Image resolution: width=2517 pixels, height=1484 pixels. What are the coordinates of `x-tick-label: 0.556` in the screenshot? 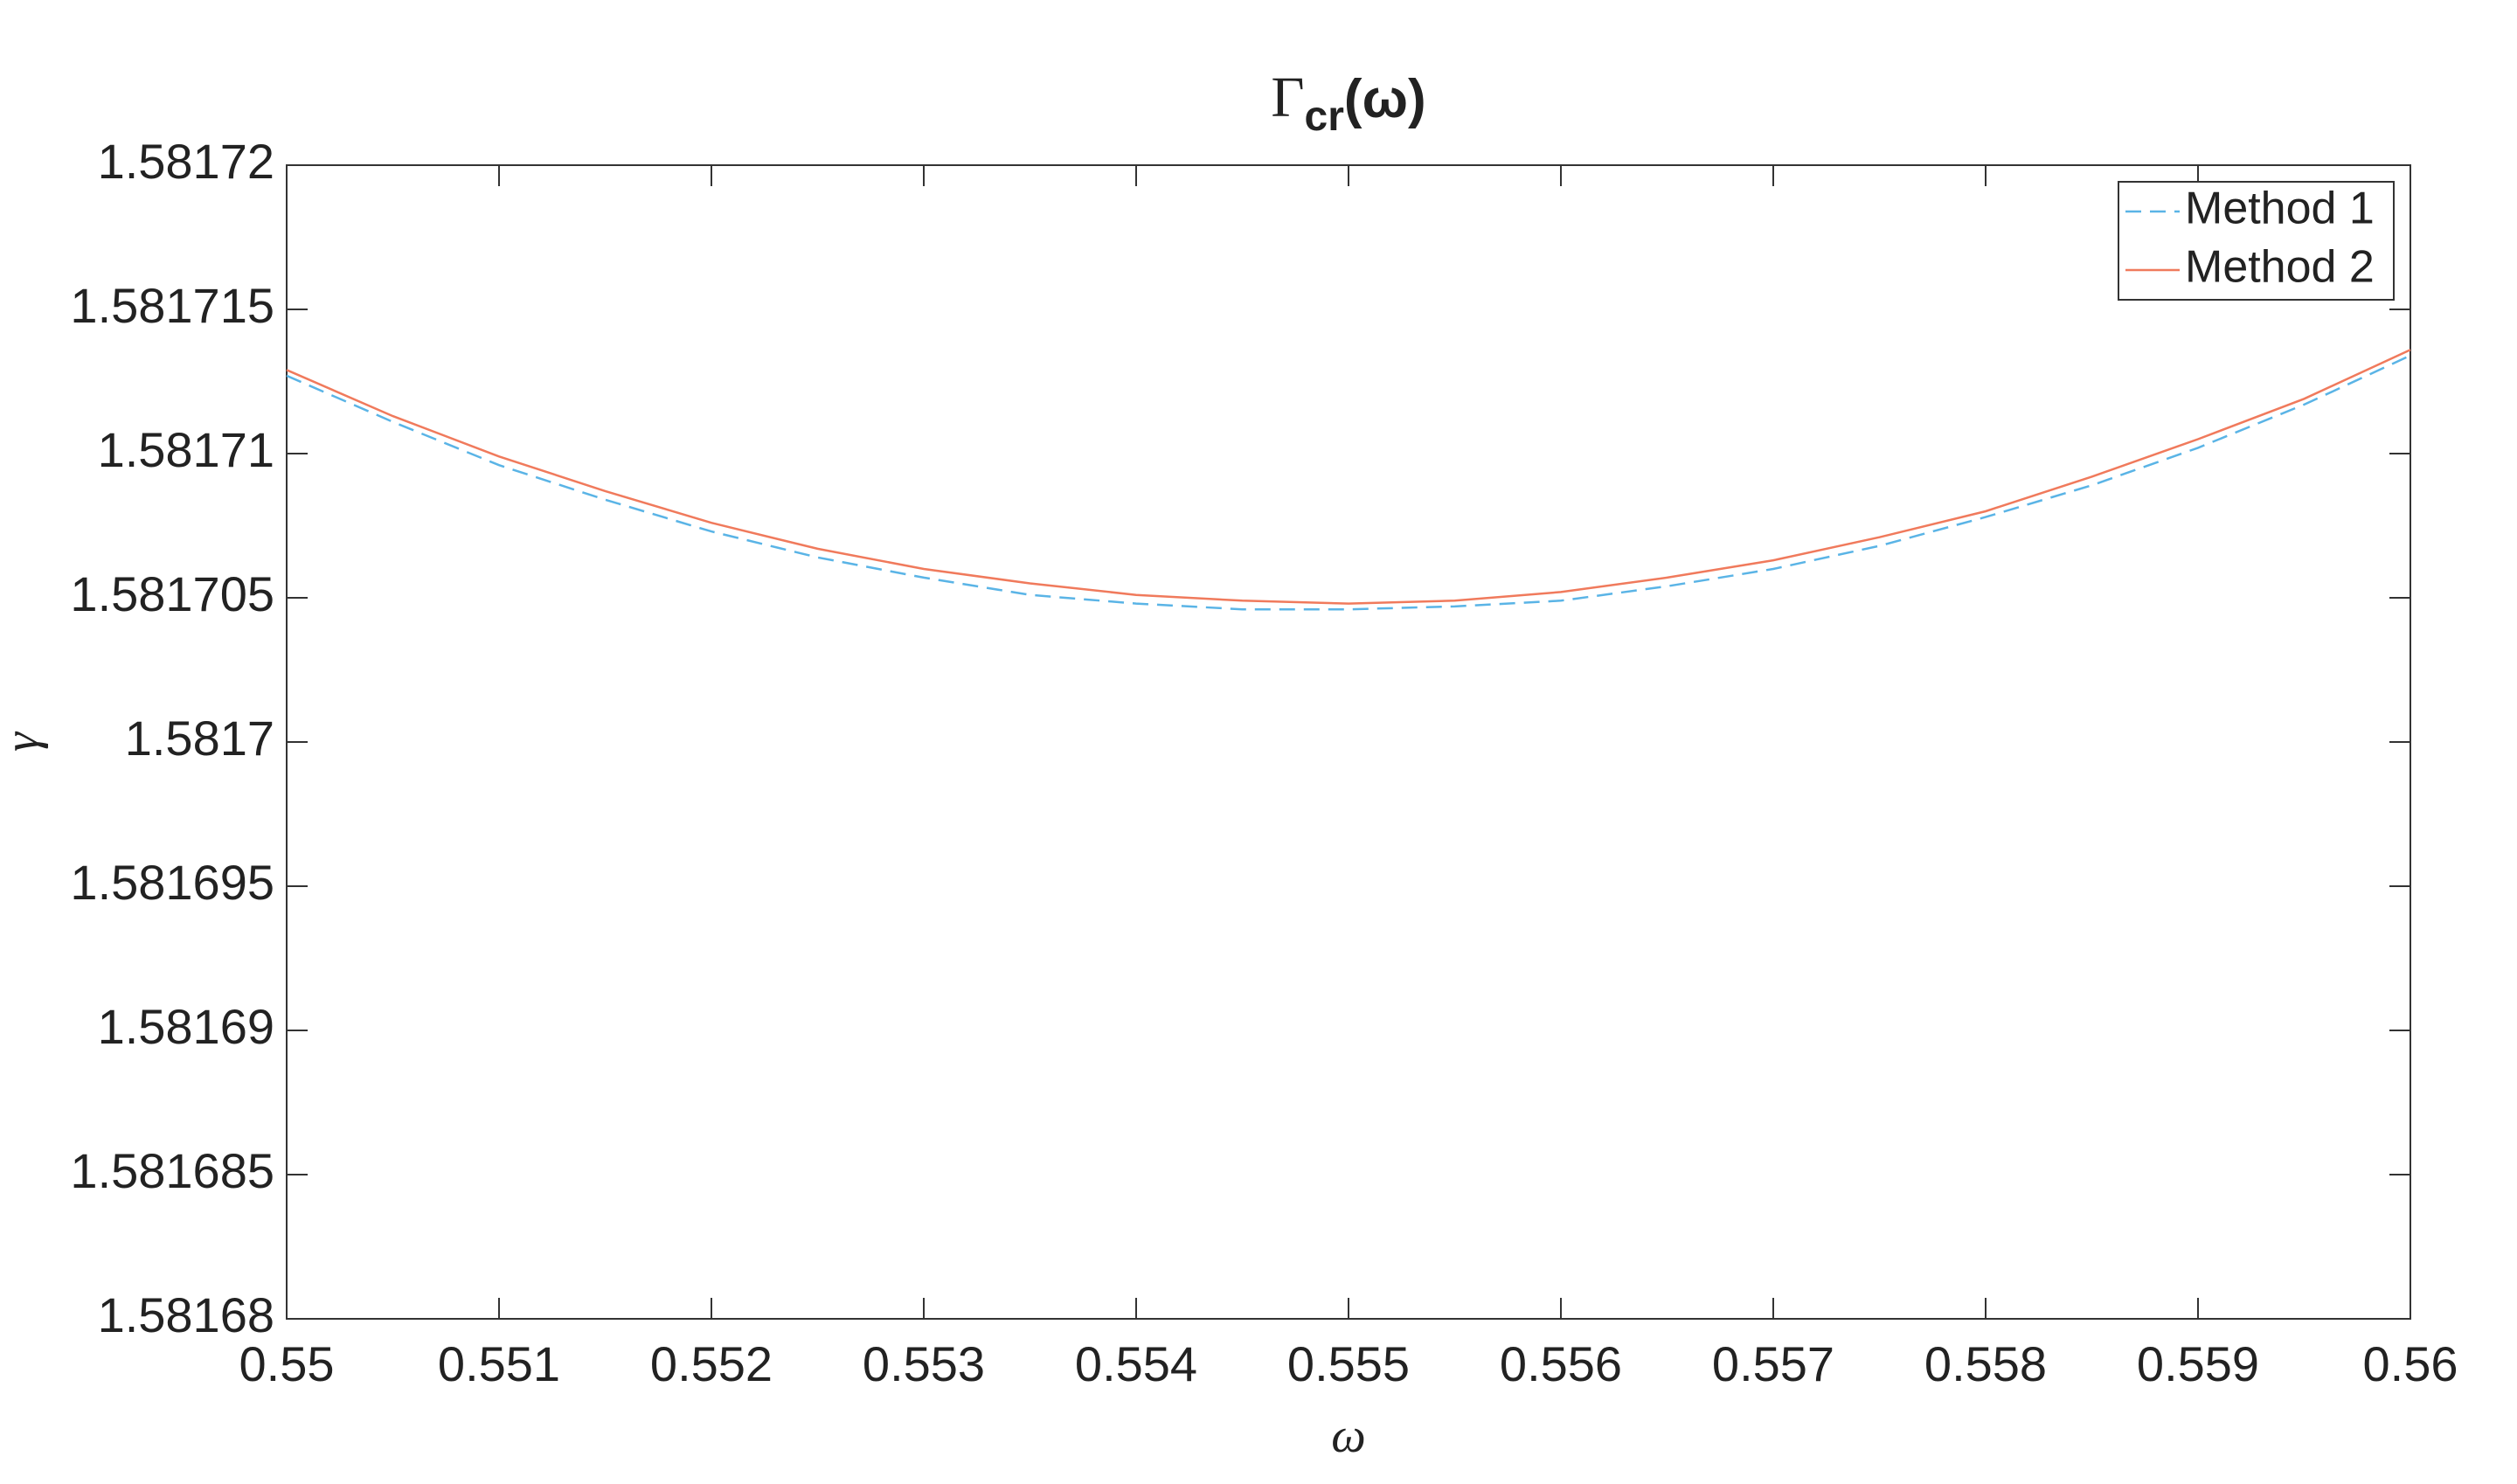 It's located at (1561, 1363).